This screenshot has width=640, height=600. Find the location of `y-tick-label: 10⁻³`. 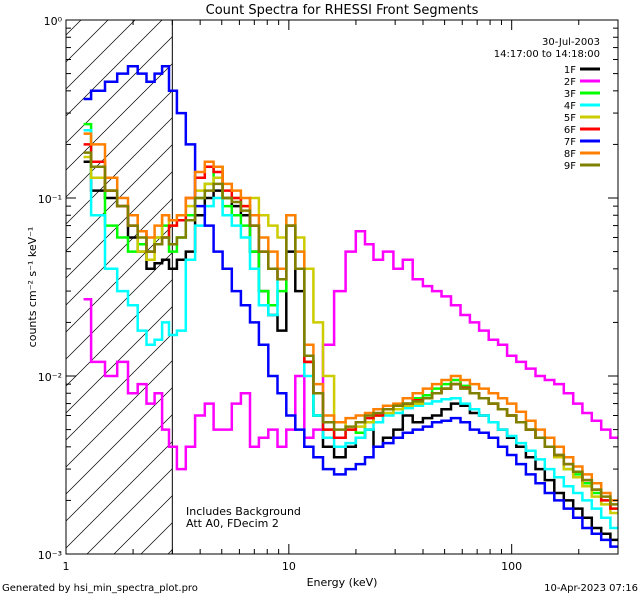

y-tick-label: 10⁻³ is located at coordinates (50, 555).